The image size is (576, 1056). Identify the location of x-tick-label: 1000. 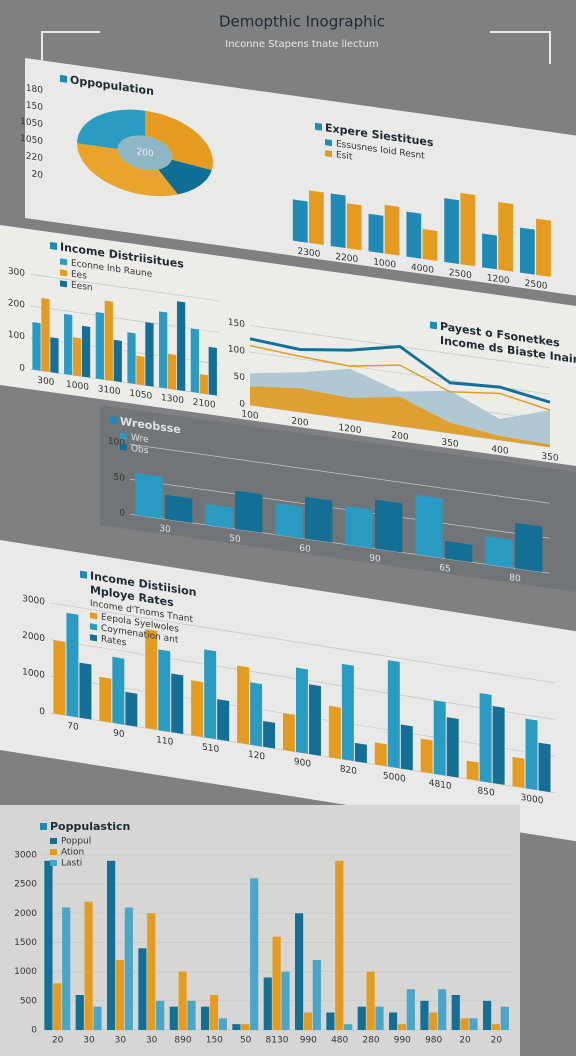
(384, 263).